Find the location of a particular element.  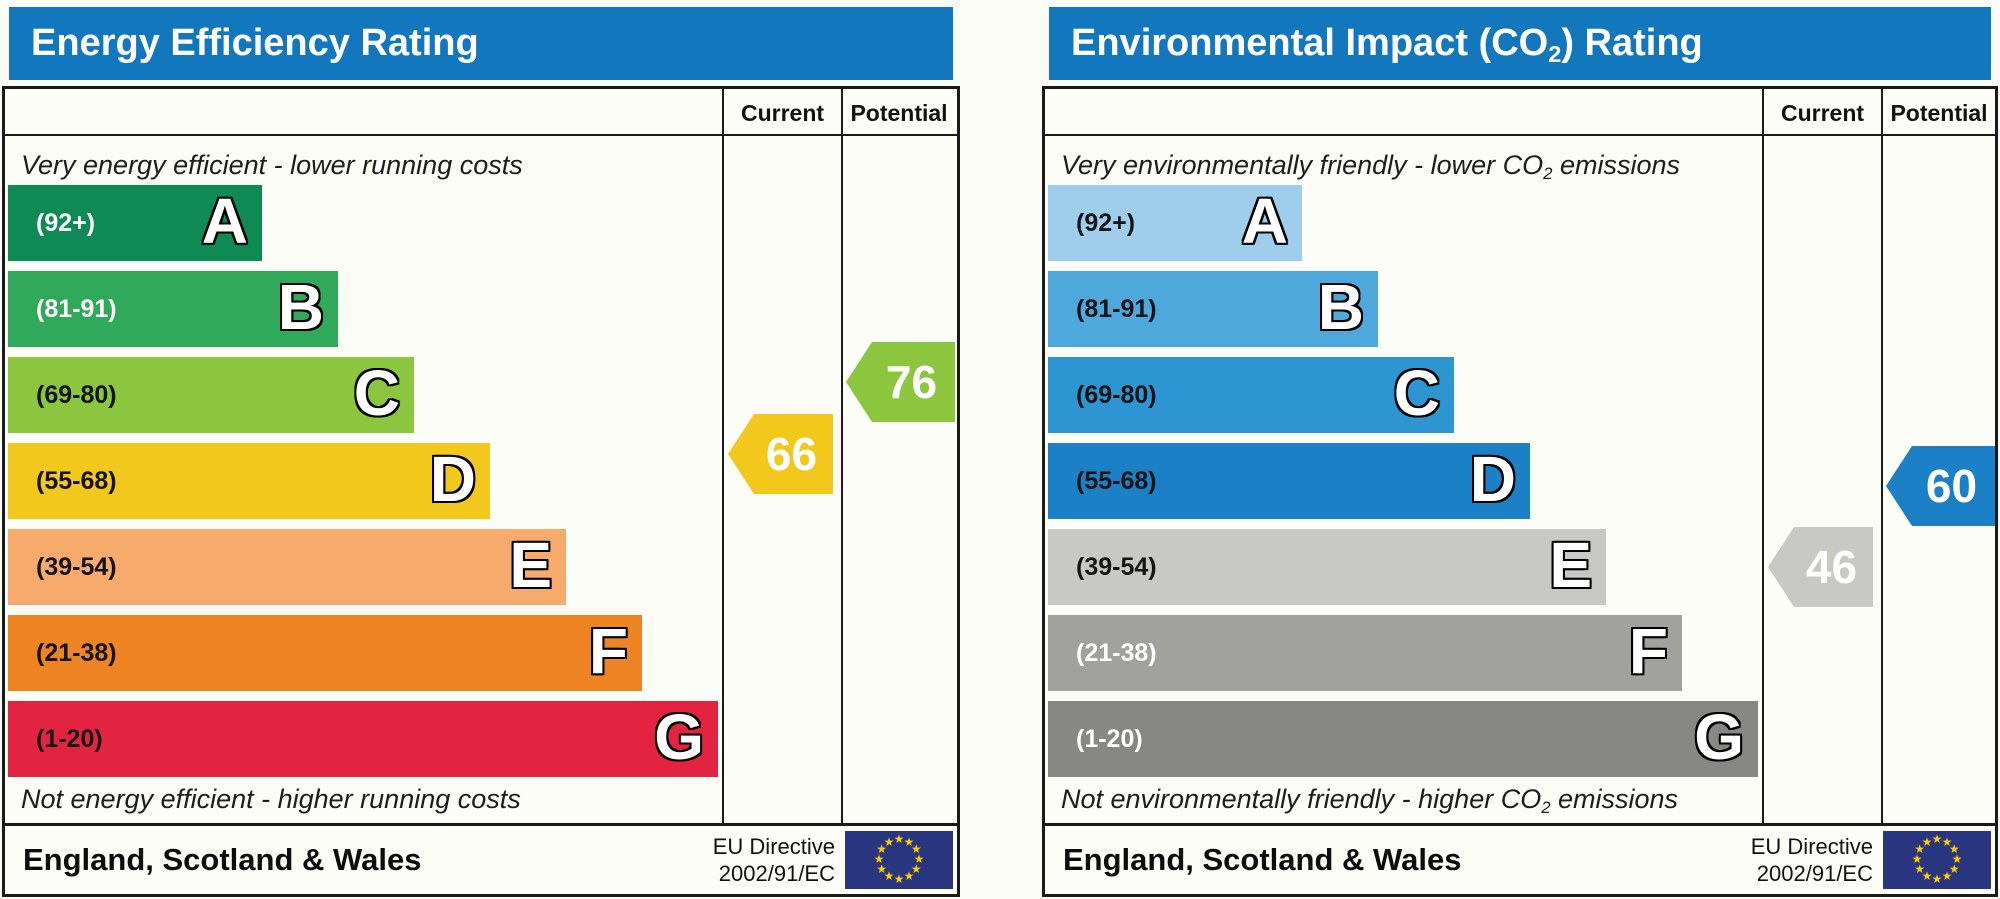

potential-rating-arrow: 60 is located at coordinates (1940, 486).